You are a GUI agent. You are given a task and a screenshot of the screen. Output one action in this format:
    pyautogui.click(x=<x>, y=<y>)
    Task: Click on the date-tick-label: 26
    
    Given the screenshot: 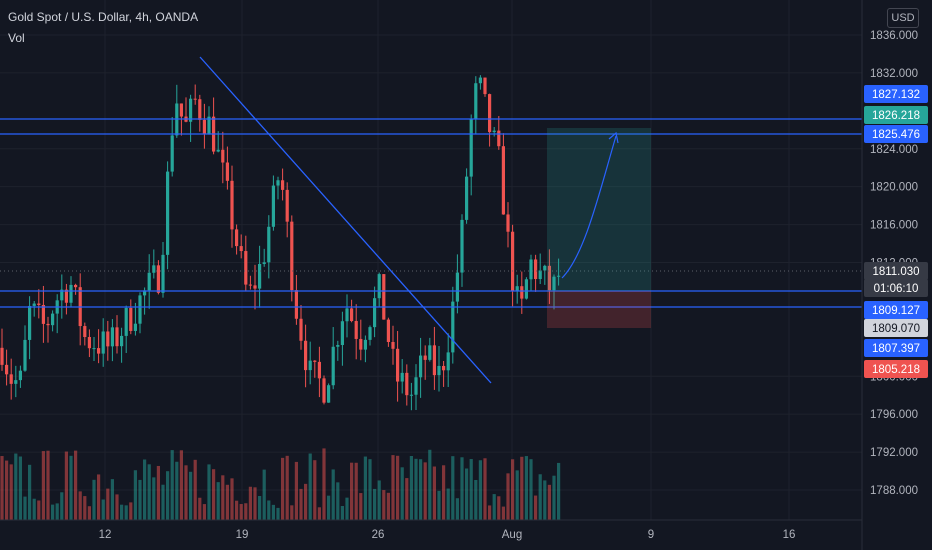 What is the action you would take?
    pyautogui.click(x=378, y=535)
    